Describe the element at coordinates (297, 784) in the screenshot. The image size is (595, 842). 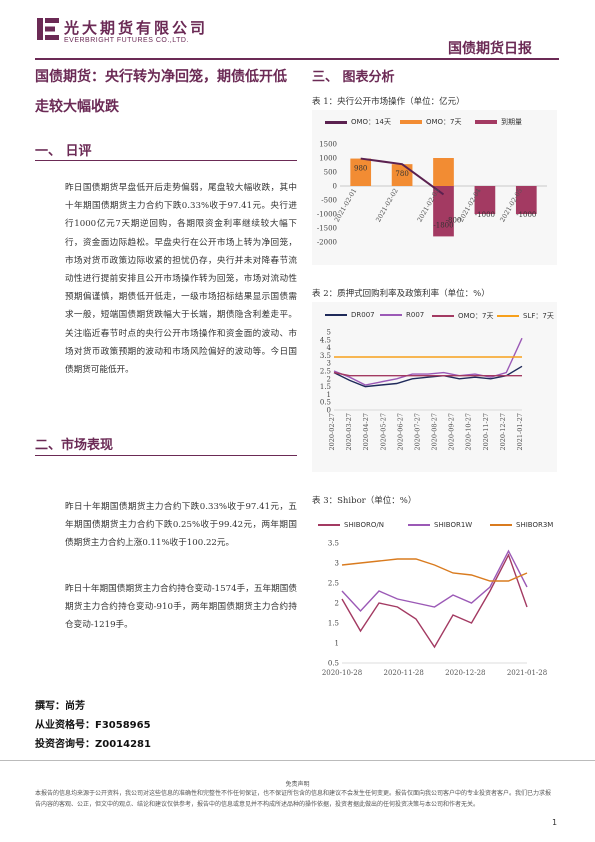
I see `disclaimer-title: 免责声明` at that location.